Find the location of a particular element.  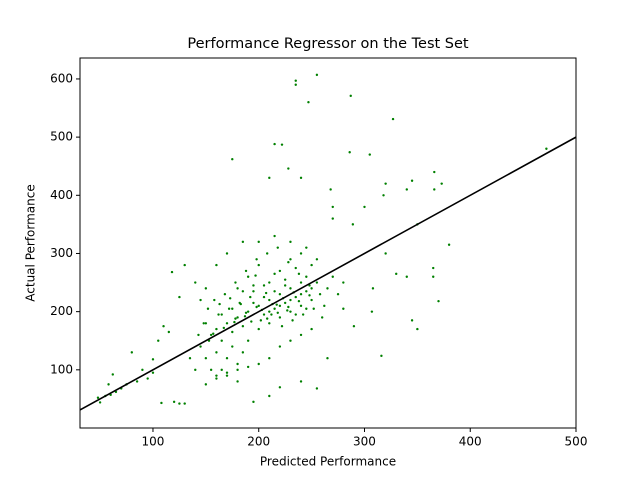

y-axis-label: Actual Performance is located at coordinates (31, 242).